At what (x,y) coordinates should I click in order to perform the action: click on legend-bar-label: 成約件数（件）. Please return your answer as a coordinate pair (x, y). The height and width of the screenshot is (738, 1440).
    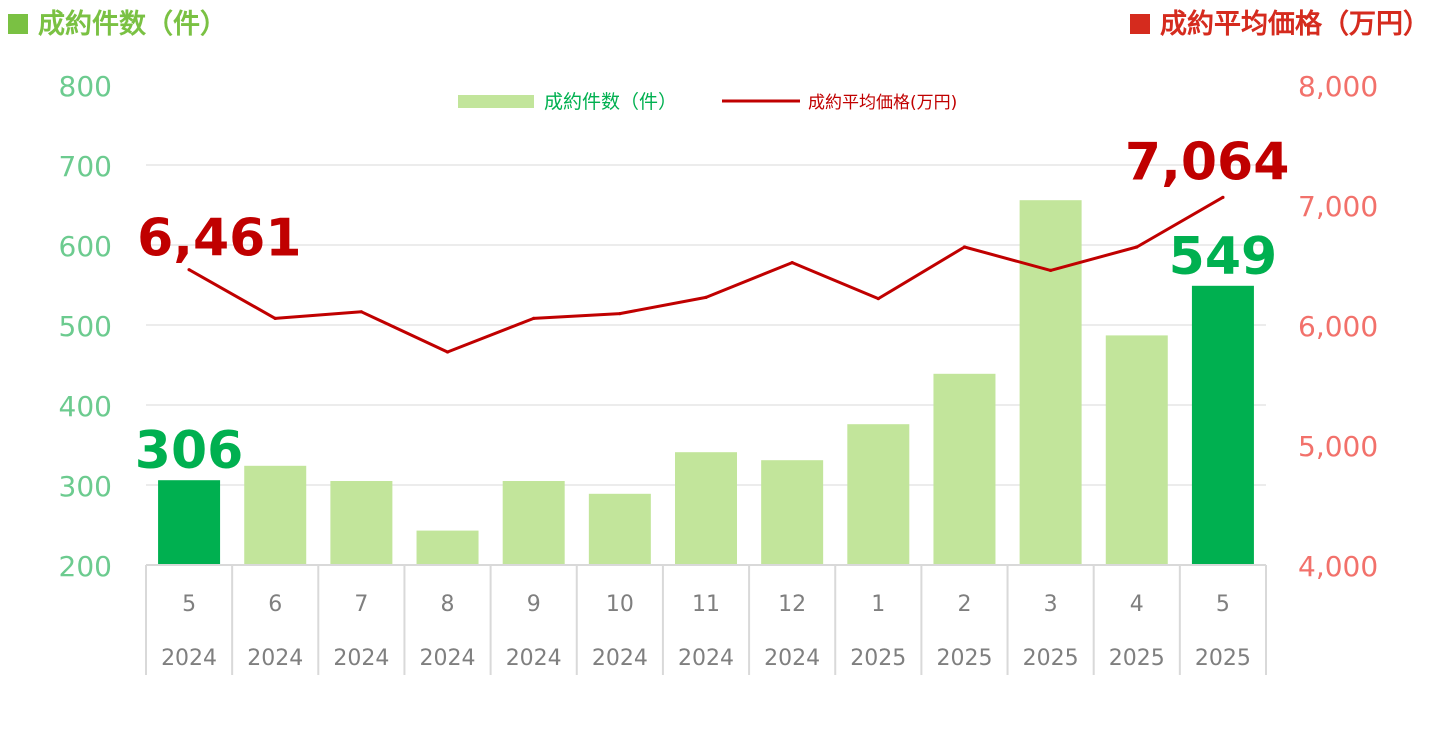
    Looking at the image, I should click on (610, 102).